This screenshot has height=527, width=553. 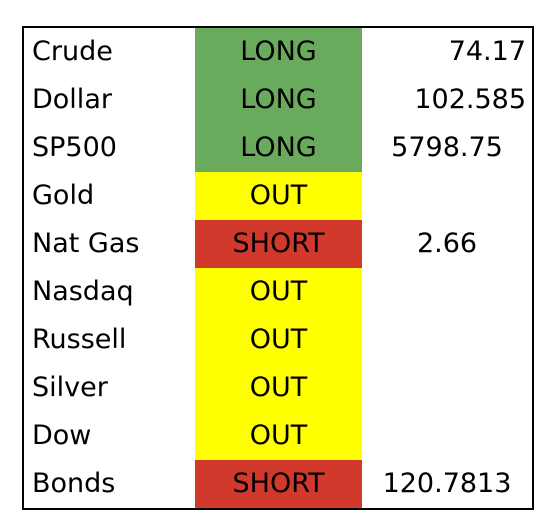 I want to click on instrument-name: Dow, so click(x=62, y=435).